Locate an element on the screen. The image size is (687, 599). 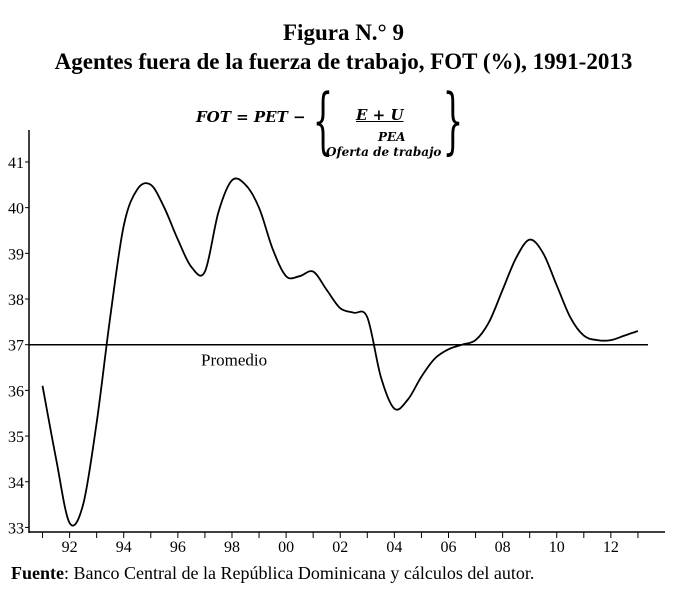
left-brace: { is located at coordinates (323, 120).